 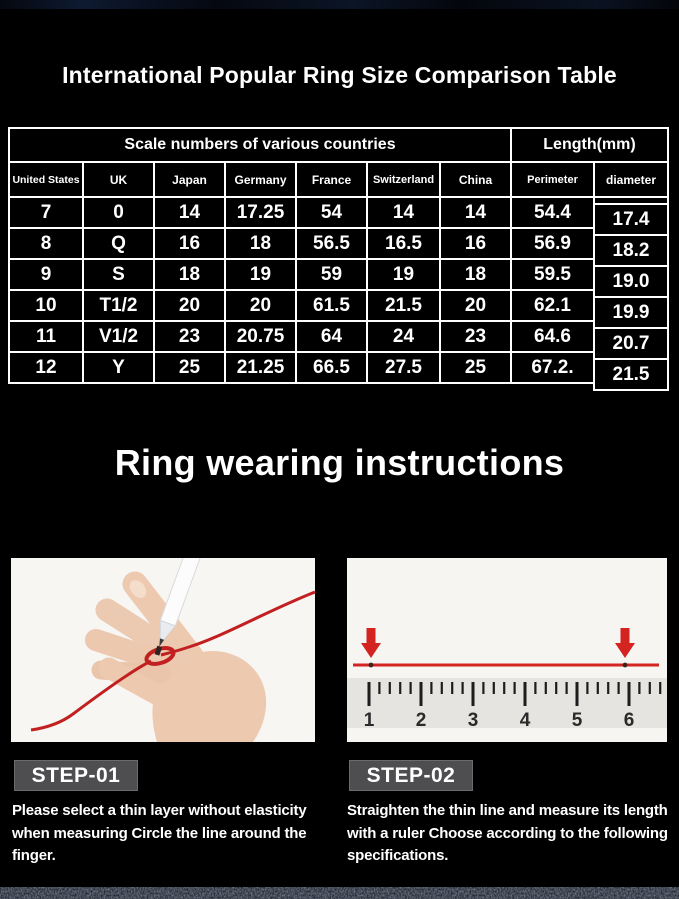 What do you see at coordinates (514, 694) in the screenshot?
I see `ruler-ticks` at bounding box center [514, 694].